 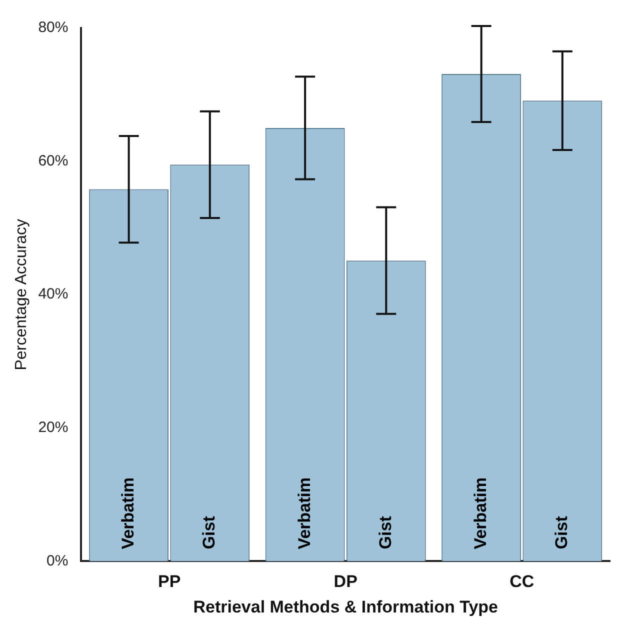 What do you see at coordinates (53, 27) in the screenshot?
I see `y-tick-label: 80%` at bounding box center [53, 27].